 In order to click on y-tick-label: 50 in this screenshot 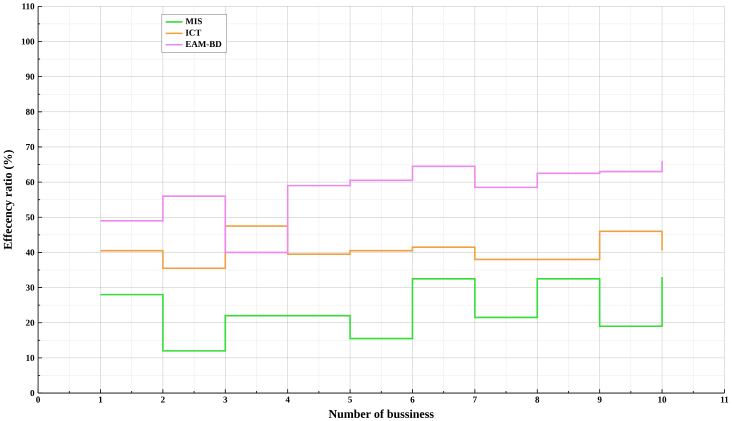, I will do `click(30, 217)`.